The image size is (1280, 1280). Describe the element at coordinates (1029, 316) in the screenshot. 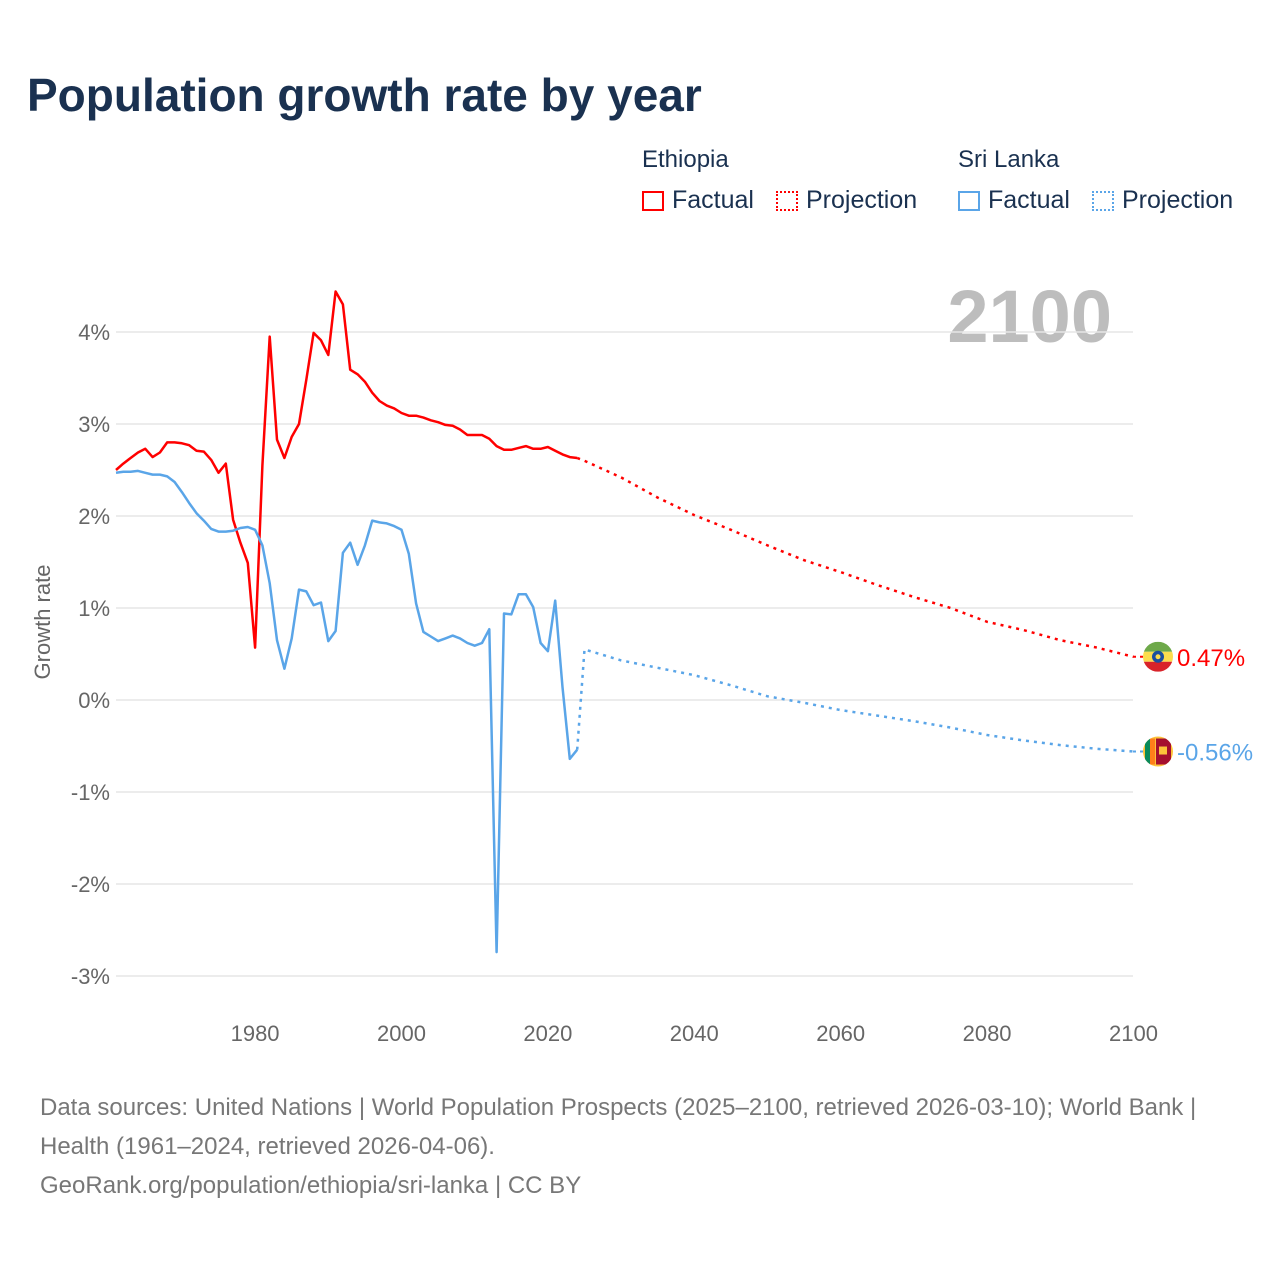

I see `year-watermark: 2100` at that location.